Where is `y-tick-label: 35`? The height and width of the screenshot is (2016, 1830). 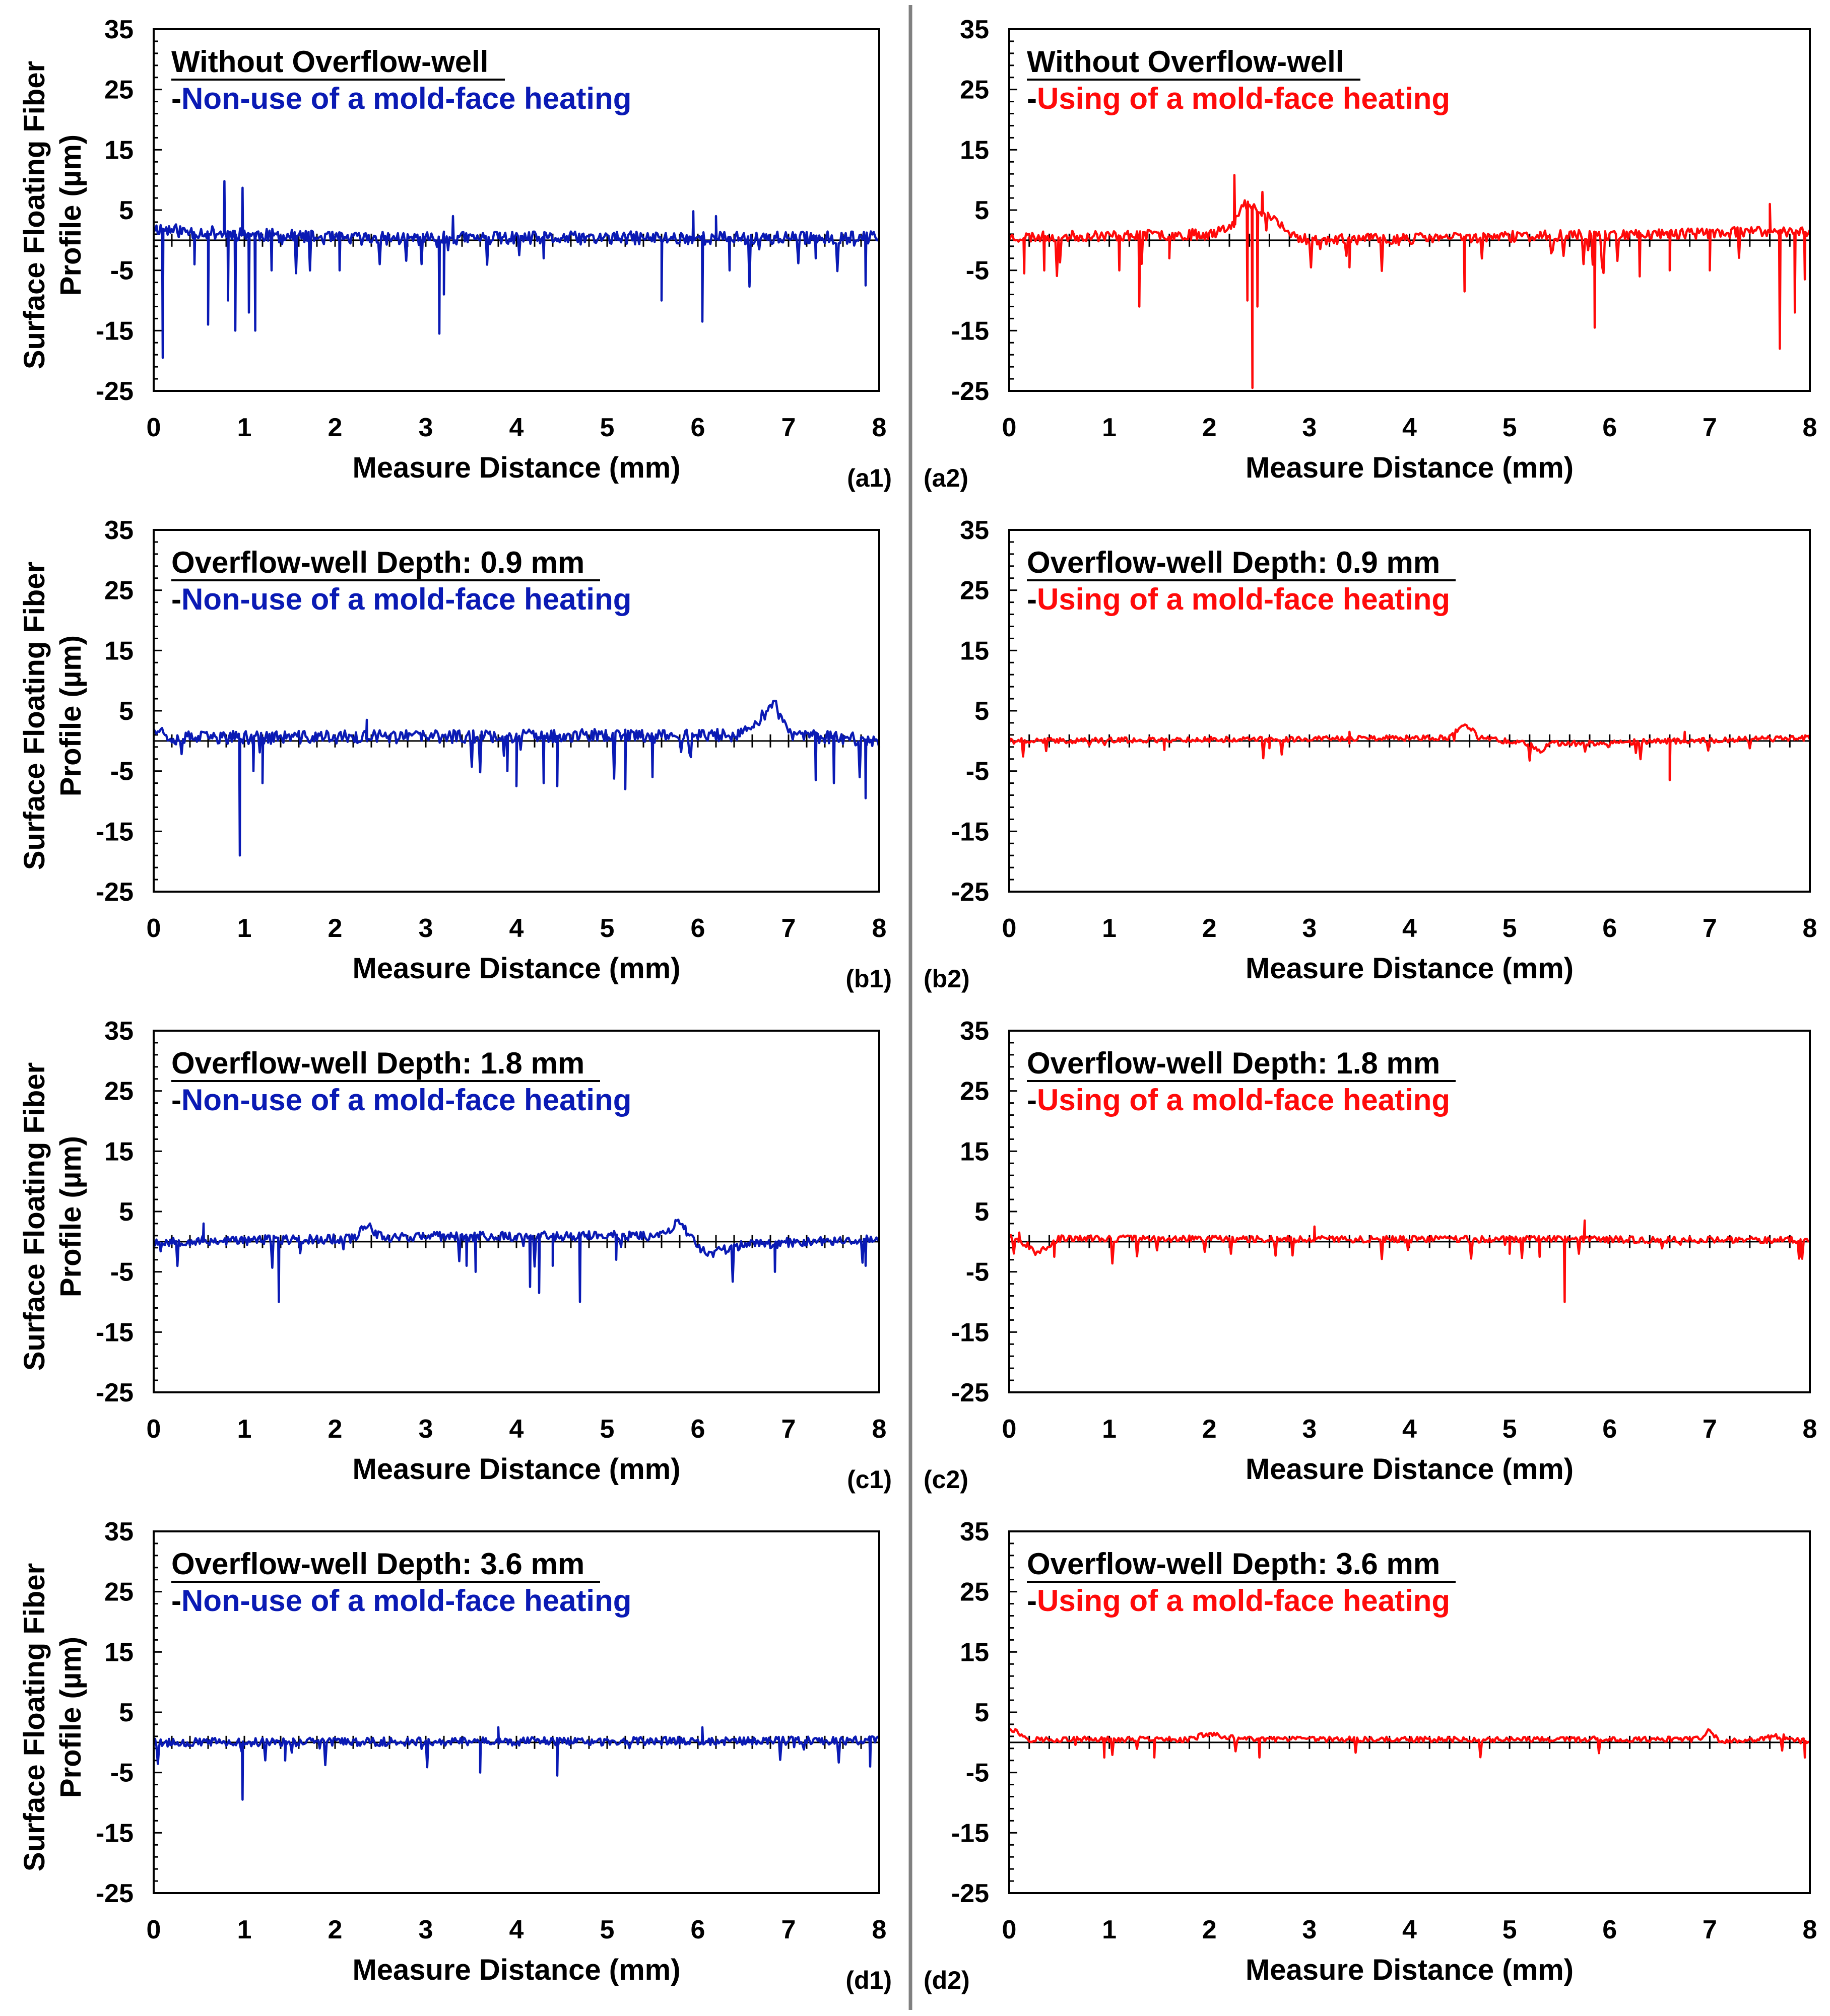 y-tick-label: 35 is located at coordinates (119, 1532).